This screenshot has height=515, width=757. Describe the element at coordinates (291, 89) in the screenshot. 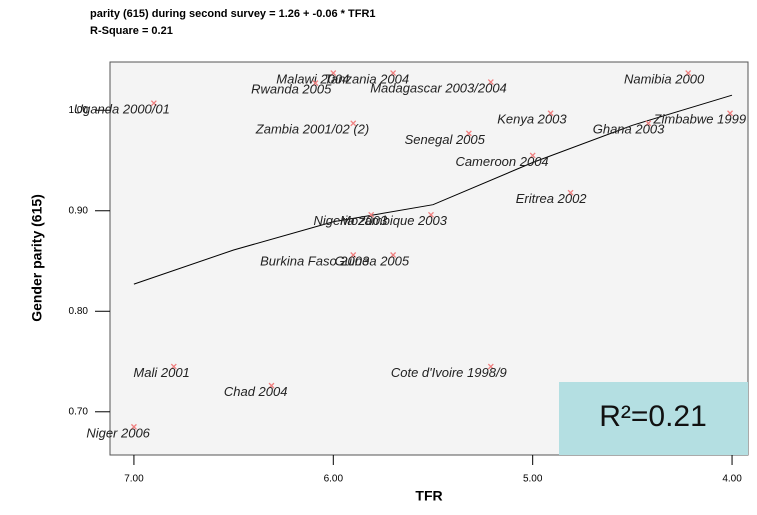

I see `point-label: Rwanda 2005` at that location.